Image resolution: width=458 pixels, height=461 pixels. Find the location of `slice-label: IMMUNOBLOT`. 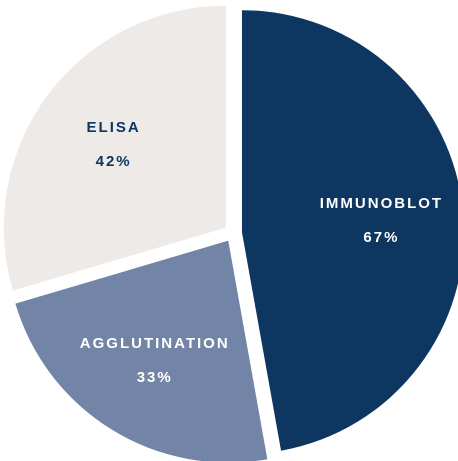

slice-label: IMMUNOBLOT is located at coordinates (381, 203).